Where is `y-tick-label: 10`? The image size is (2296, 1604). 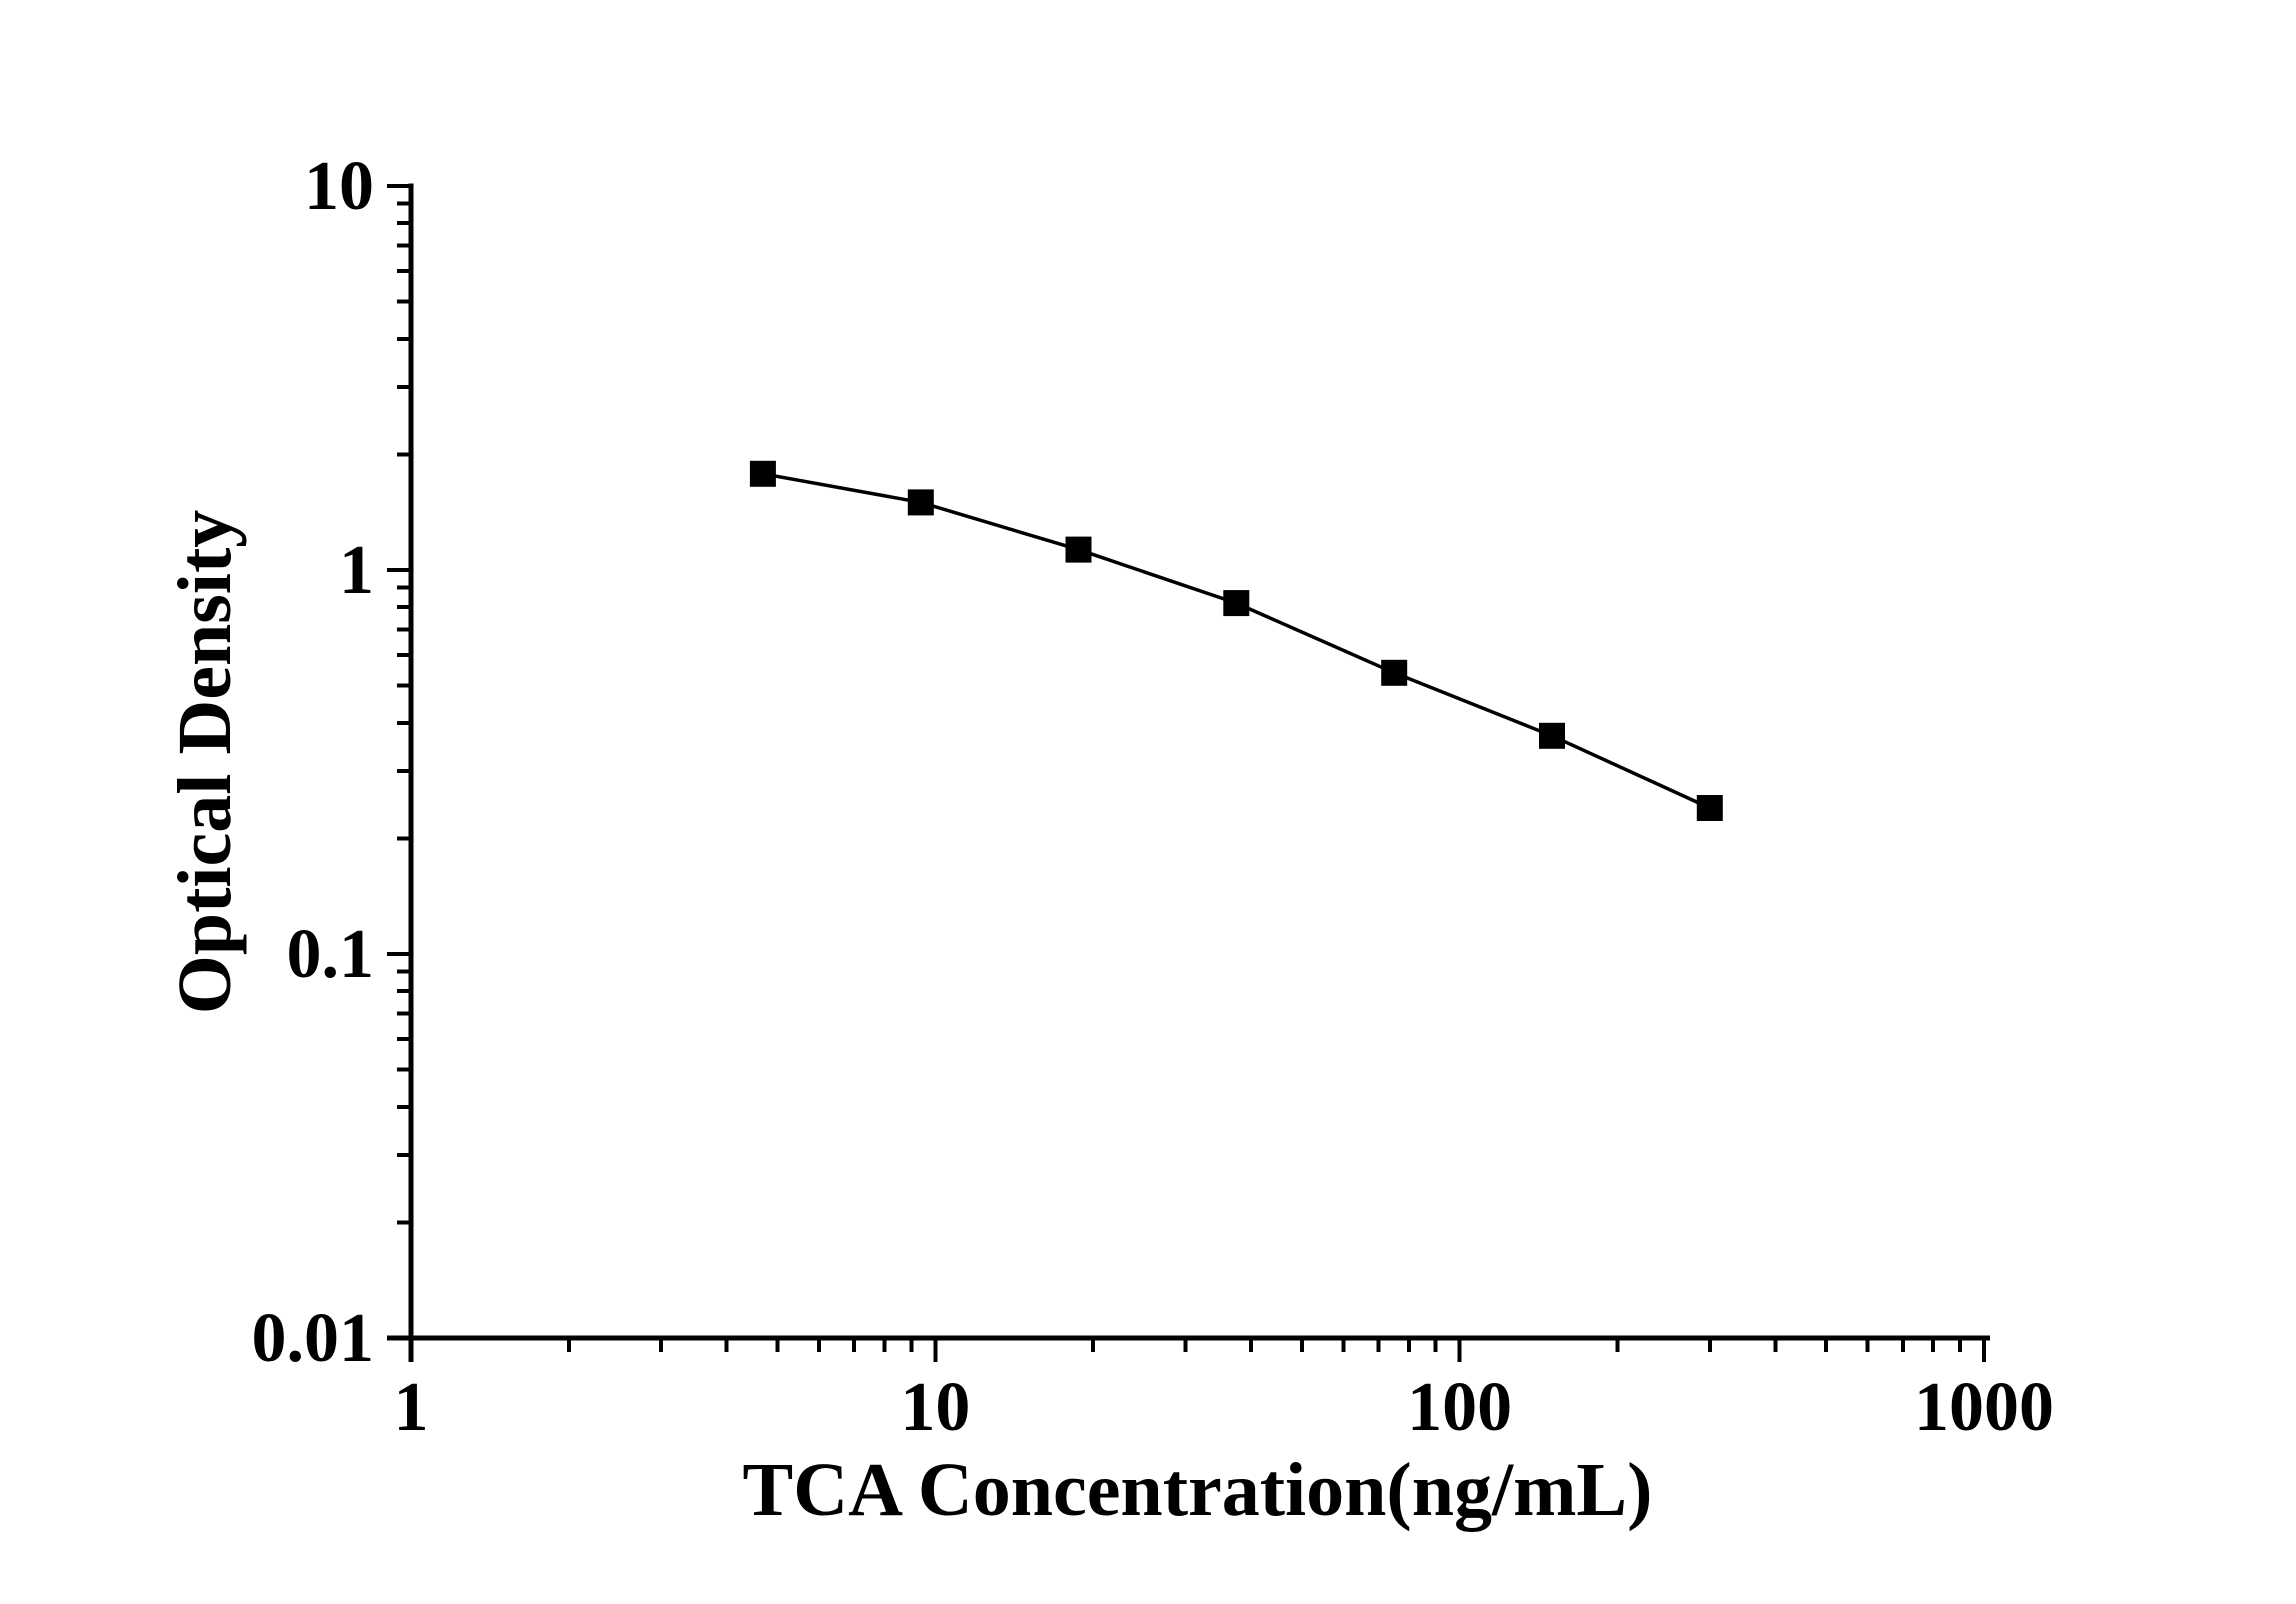
y-tick-label: 10 is located at coordinates (339, 186).